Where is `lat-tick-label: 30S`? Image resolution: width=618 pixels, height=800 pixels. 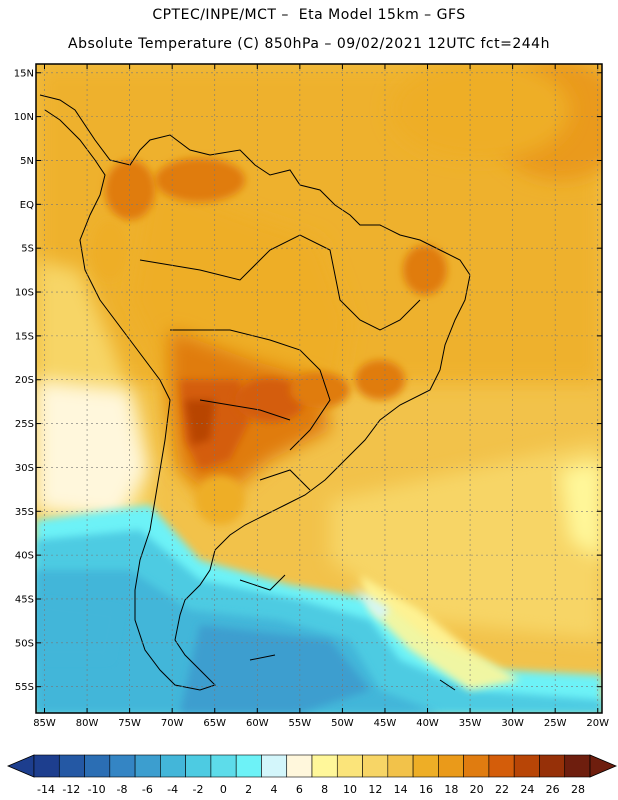
lat-tick-label: 30S is located at coordinates (24, 468).